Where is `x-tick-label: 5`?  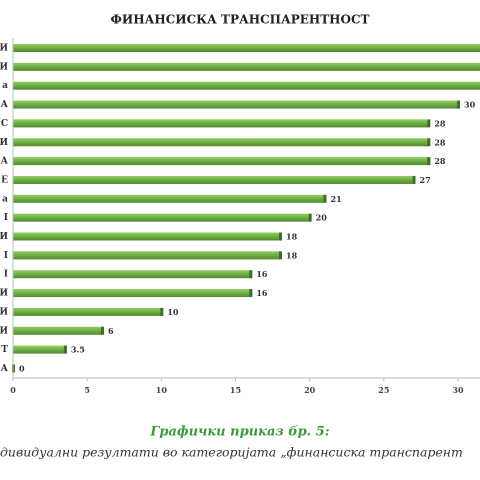 x-tick-label: 5 is located at coordinates (87, 390).